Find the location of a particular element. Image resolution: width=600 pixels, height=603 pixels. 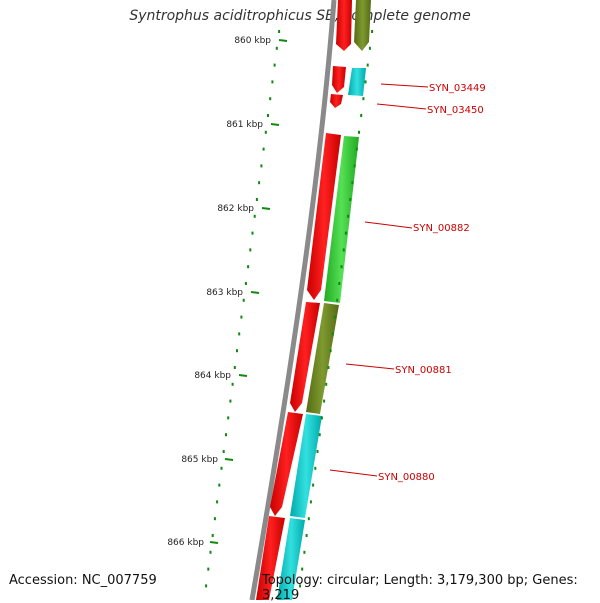

inner-ruler is located at coordinates (243, 309).